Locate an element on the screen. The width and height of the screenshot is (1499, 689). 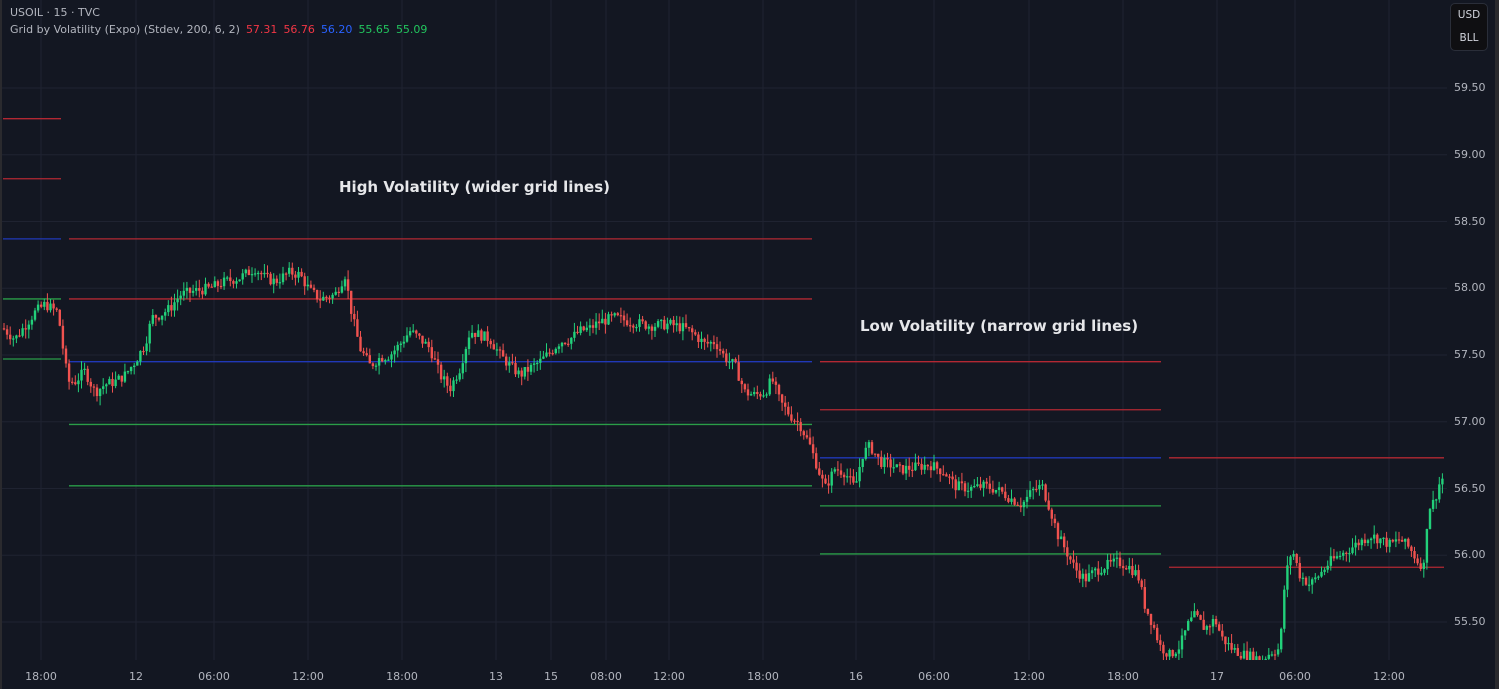
price-tick: 59.50 is located at coordinates (1470, 87).